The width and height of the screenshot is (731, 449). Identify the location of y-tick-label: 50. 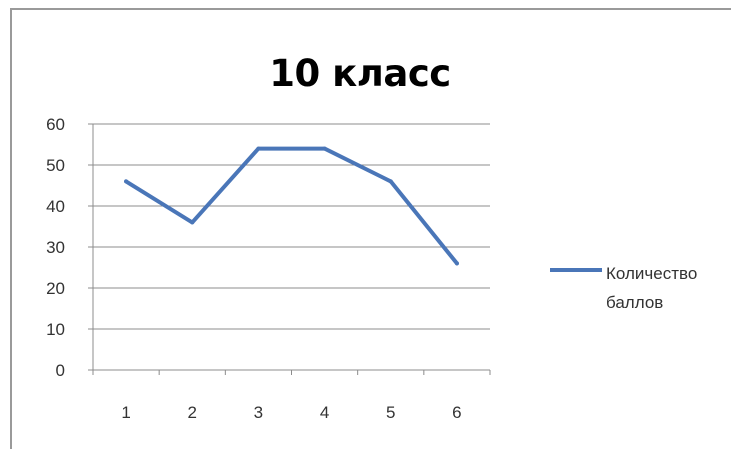
(55, 165).